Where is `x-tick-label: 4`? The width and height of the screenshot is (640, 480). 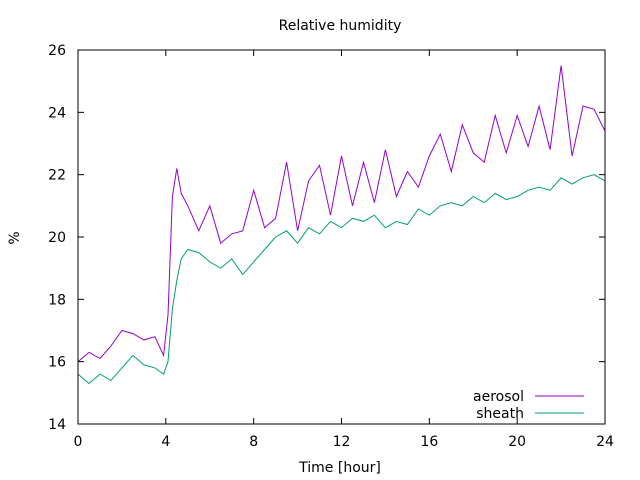 x-tick-label: 4 is located at coordinates (165, 442).